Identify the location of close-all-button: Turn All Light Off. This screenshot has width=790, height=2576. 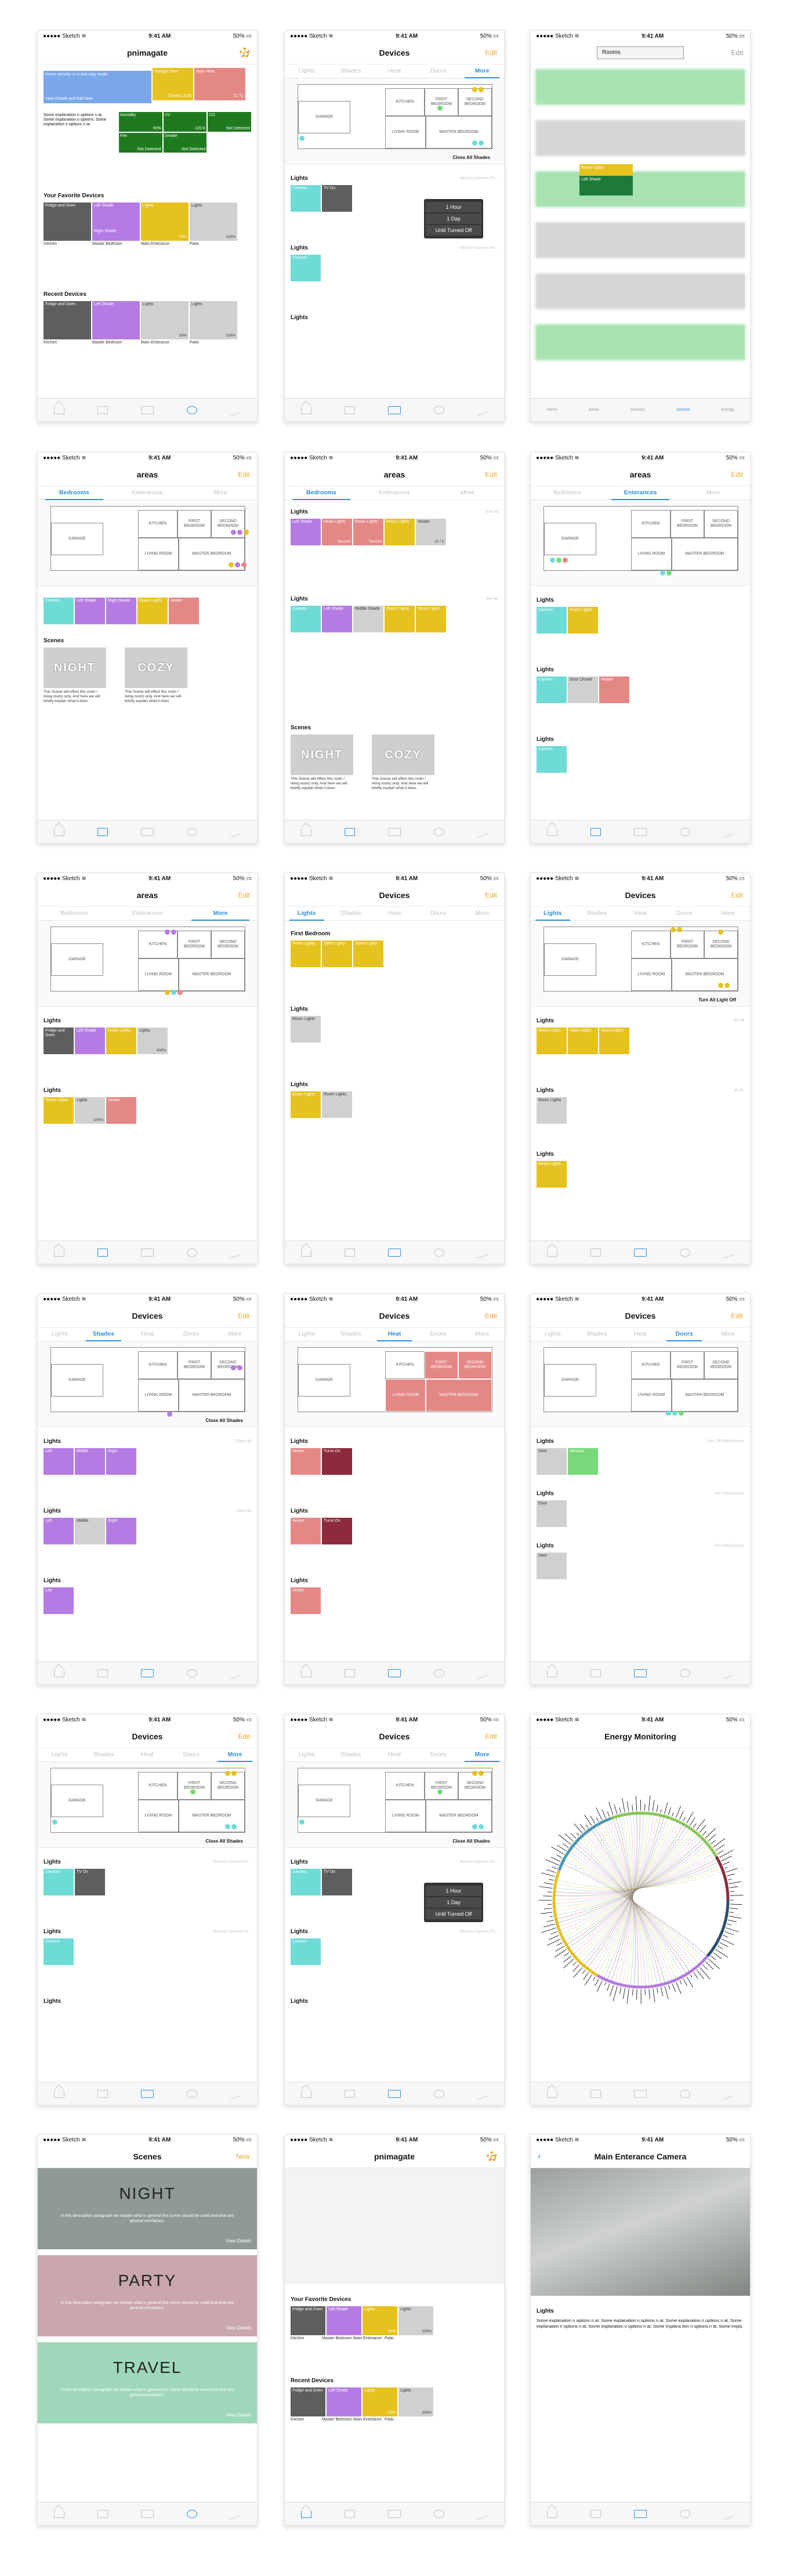
(717, 1000).